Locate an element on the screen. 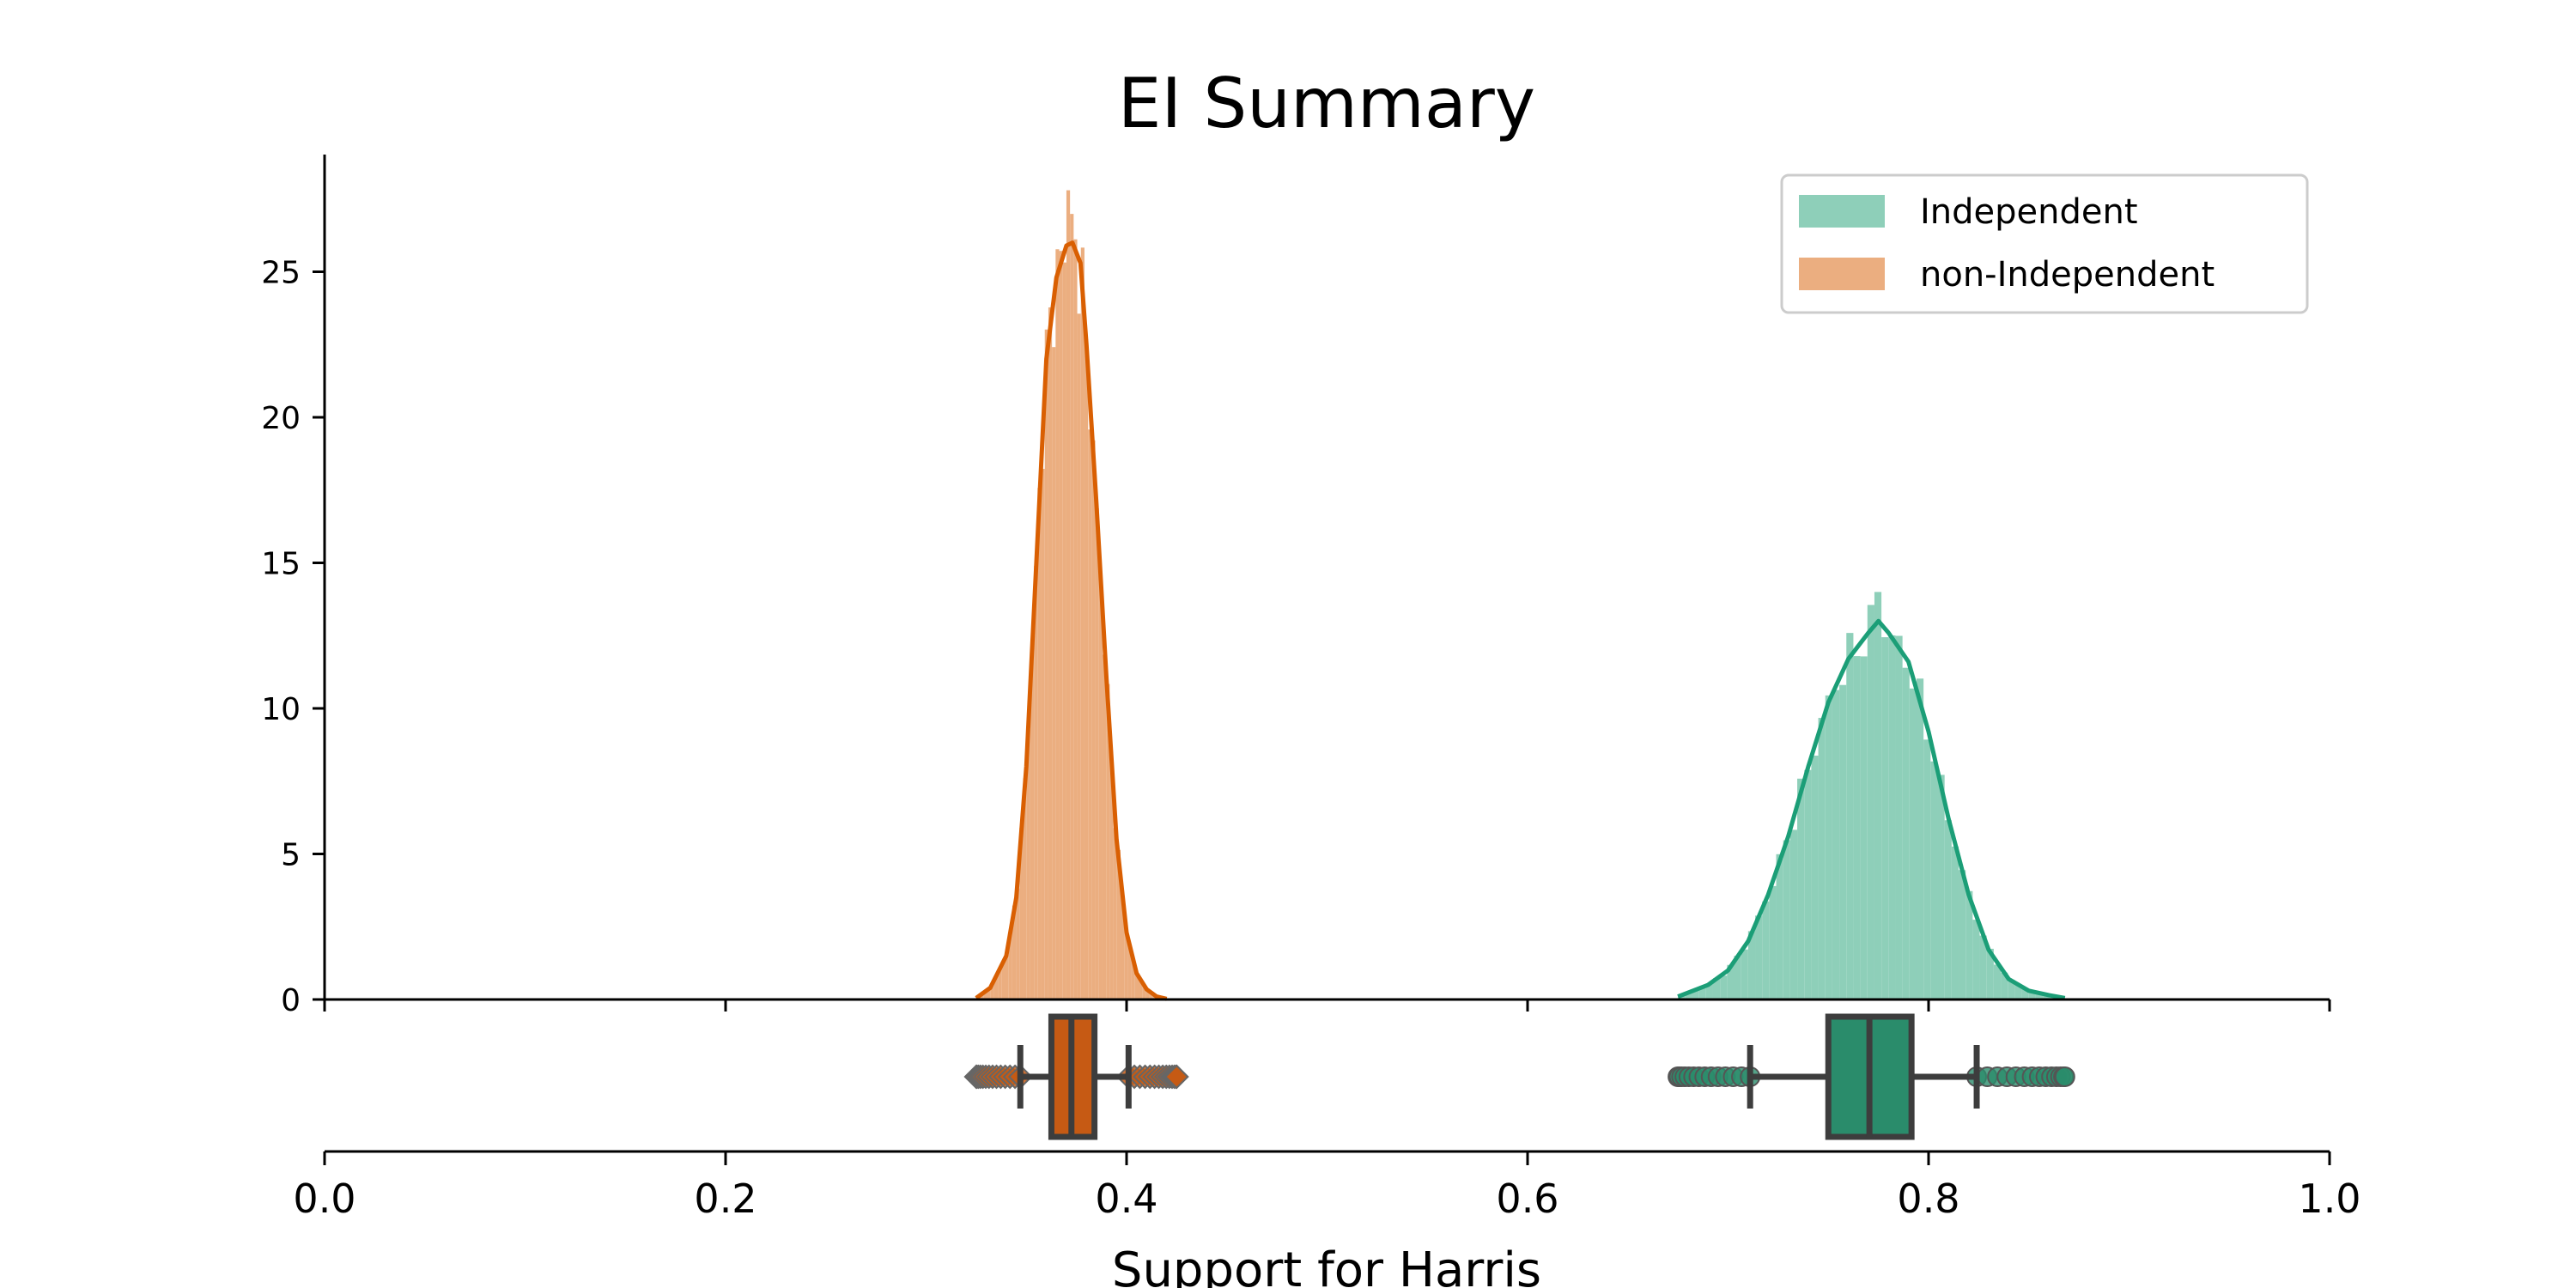 This screenshot has height=1288, width=2576. x-tick-label: 0.4 is located at coordinates (1126, 1199).